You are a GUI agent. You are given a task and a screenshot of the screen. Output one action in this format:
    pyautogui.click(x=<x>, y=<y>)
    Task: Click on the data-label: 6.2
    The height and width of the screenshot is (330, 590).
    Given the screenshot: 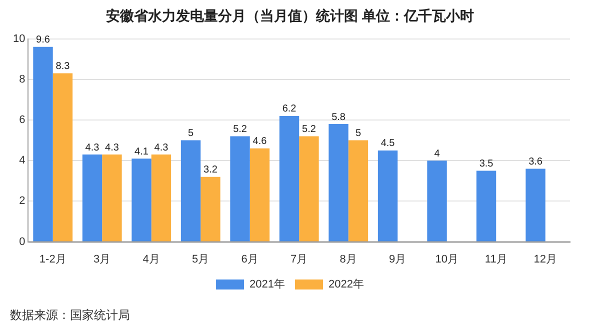 What is the action you would take?
    pyautogui.click(x=289, y=109)
    